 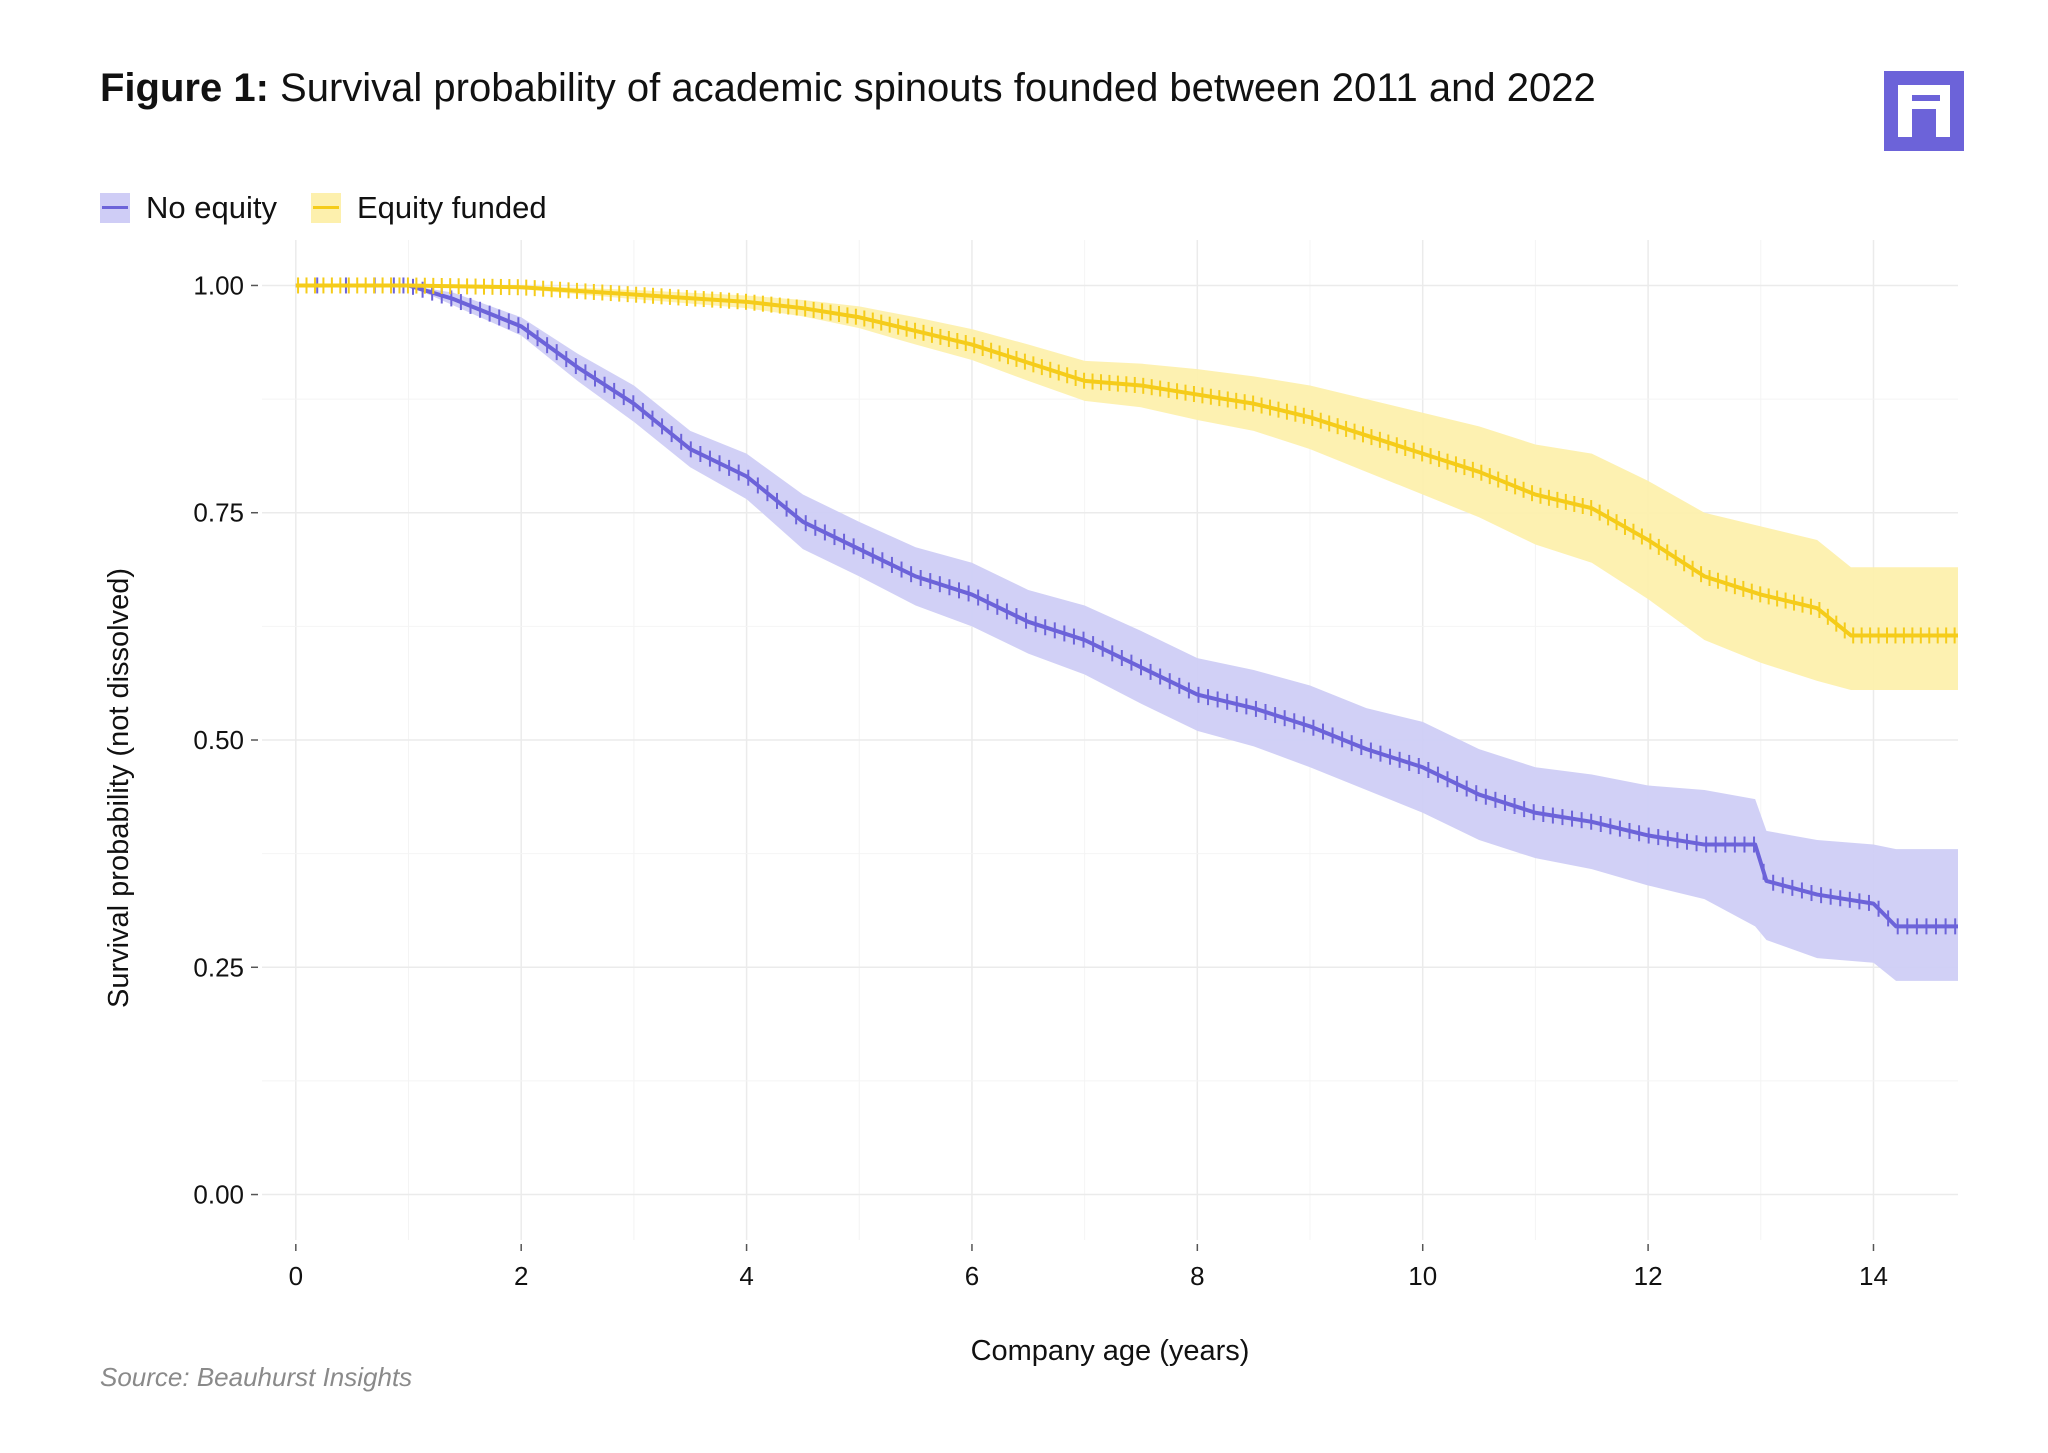 I want to click on chart-legend: No equity Equity funded, so click(x=340, y=208).